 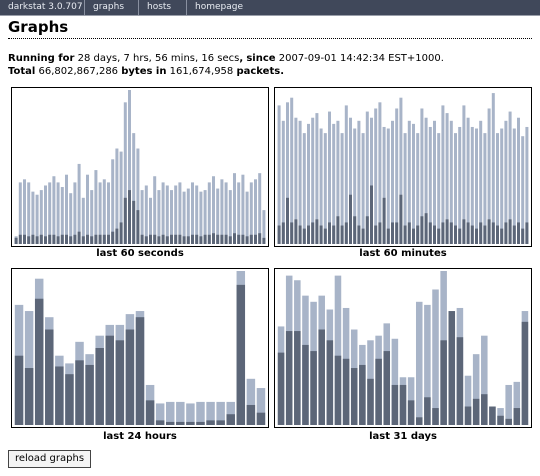 What do you see at coordinates (49, 459) in the screenshot?
I see `reload-graphs-button: reload graphs` at bounding box center [49, 459].